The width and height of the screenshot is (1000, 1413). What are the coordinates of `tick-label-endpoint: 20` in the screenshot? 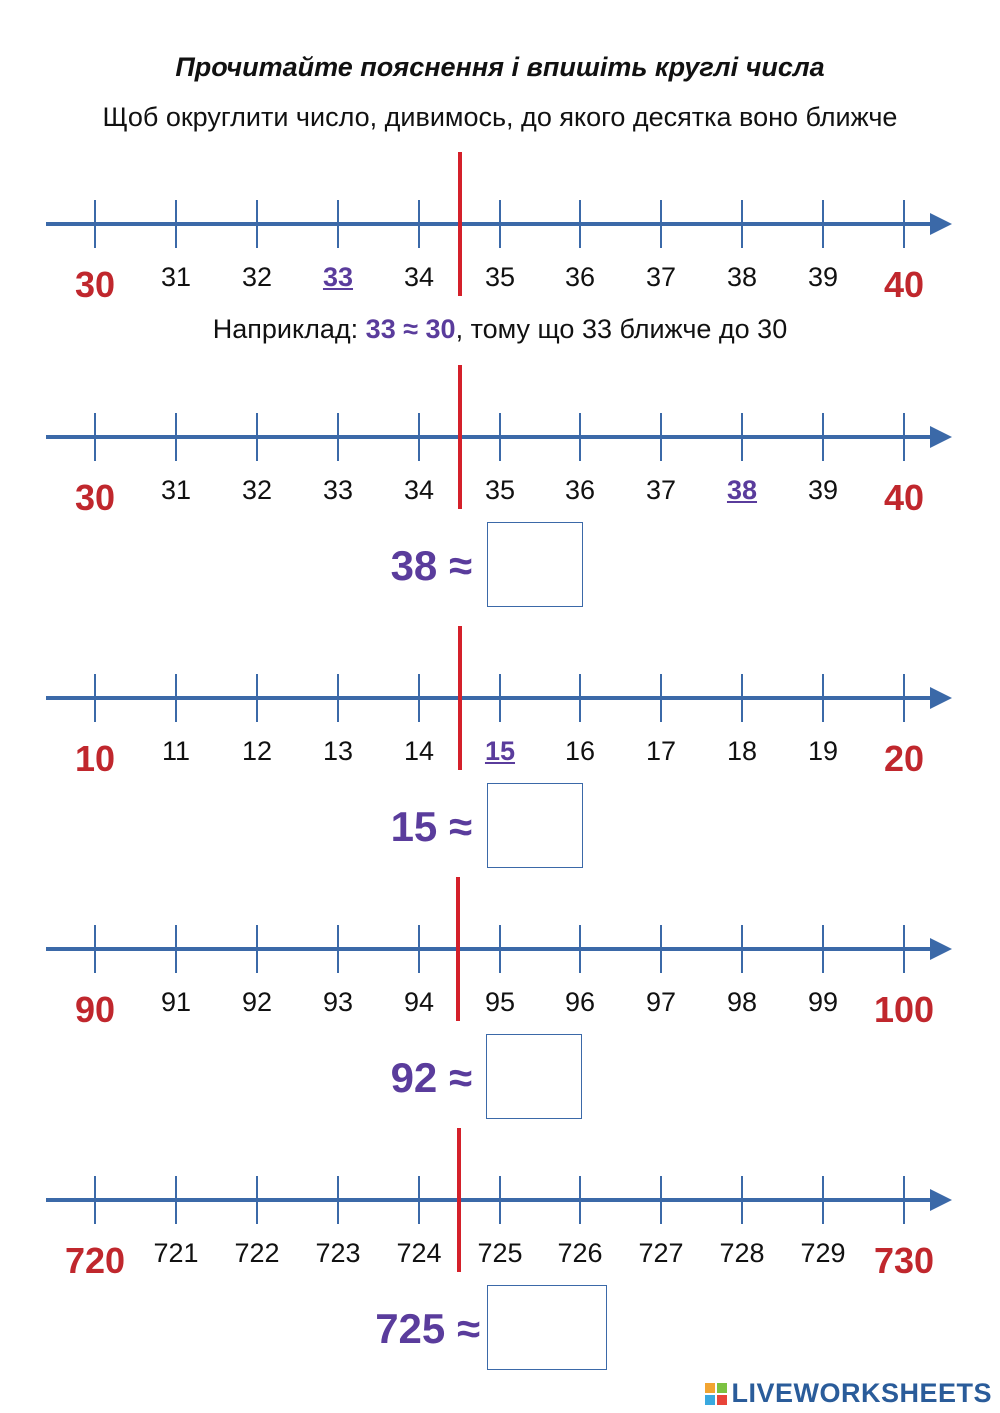 It's located at (904, 758).